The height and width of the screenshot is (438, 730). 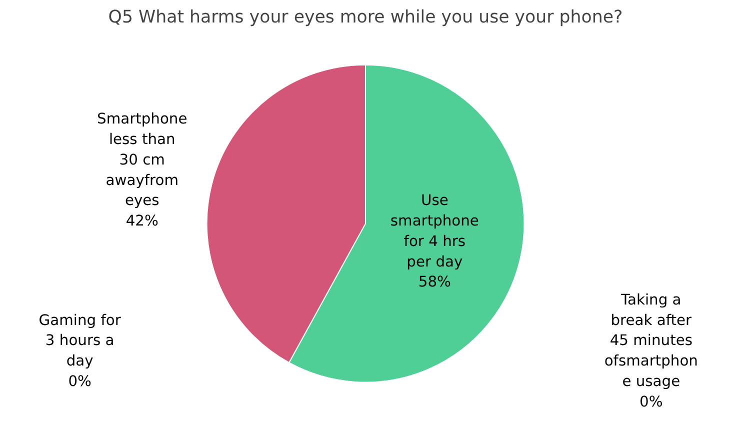 I want to click on slice-label: Use smartphone for 4 hrs per day, so click(x=434, y=231).